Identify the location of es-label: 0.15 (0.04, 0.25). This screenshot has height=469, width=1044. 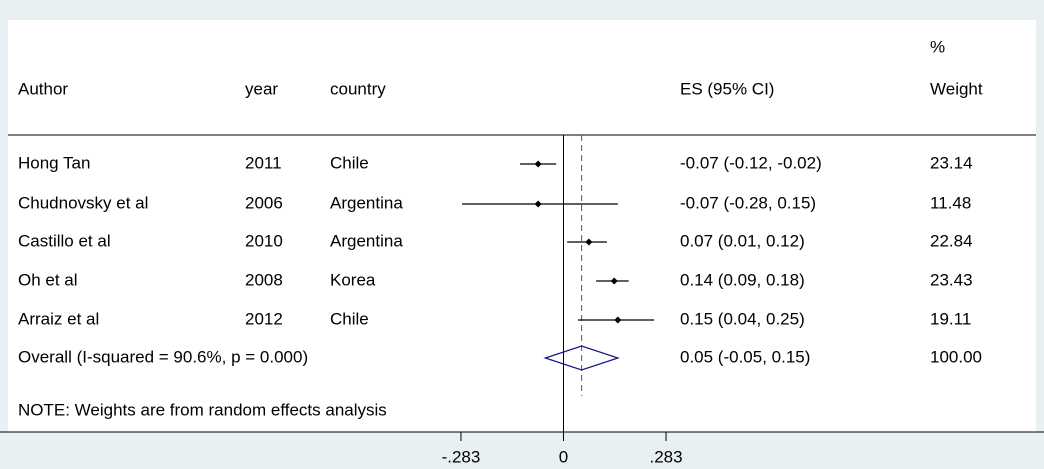
(742, 318).